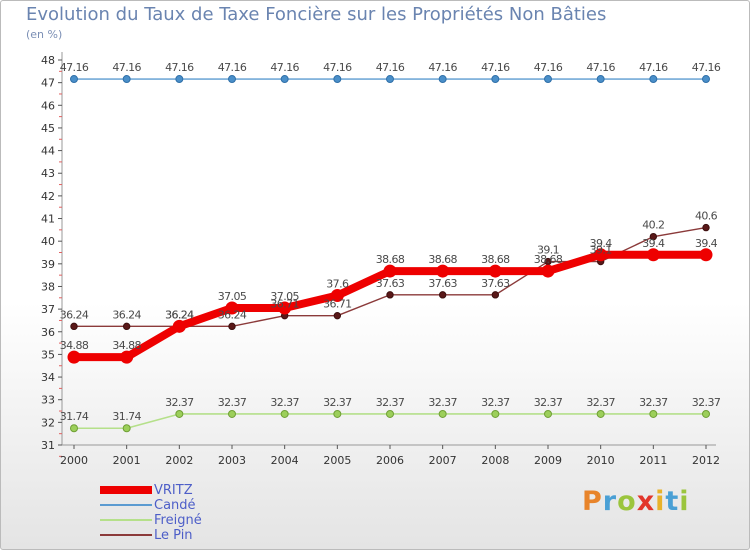 The width and height of the screenshot is (750, 550). I want to click on y-tick-label: 45, so click(48, 128).